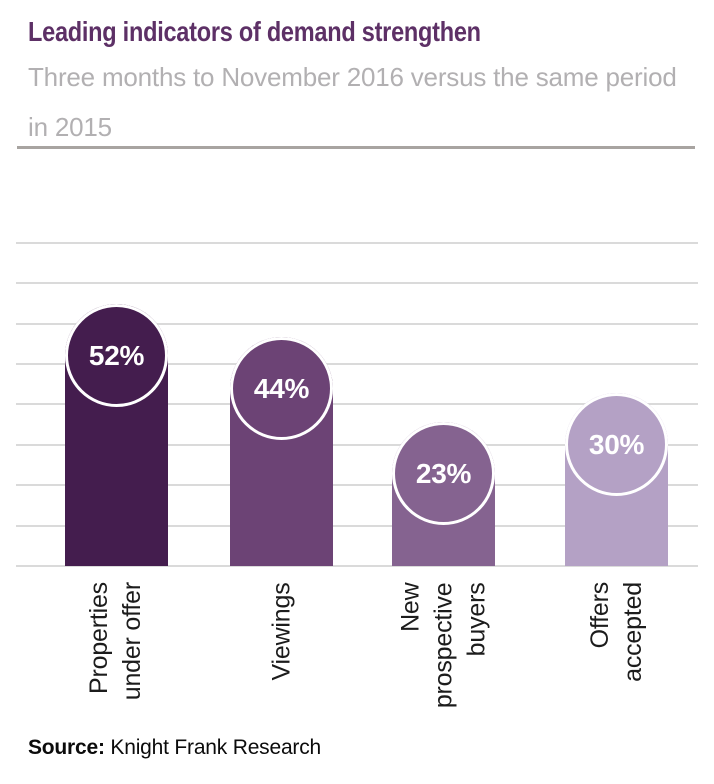 The height and width of the screenshot is (784, 714). I want to click on bar-value-label: 52%, so click(116, 355).